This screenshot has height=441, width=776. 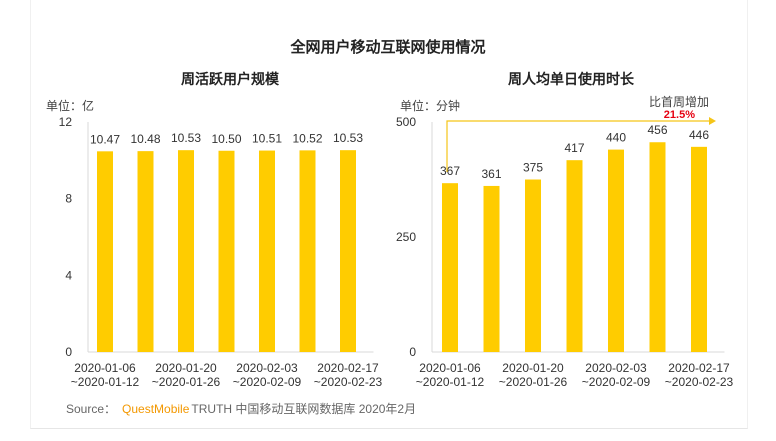 I want to click on data-label: 361, so click(x=491, y=174).